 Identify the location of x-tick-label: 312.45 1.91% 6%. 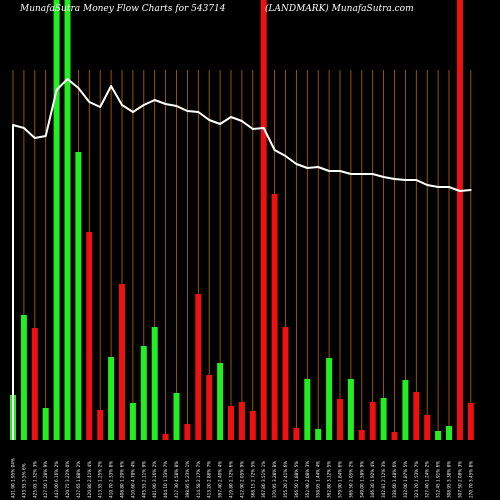
(438, 479).